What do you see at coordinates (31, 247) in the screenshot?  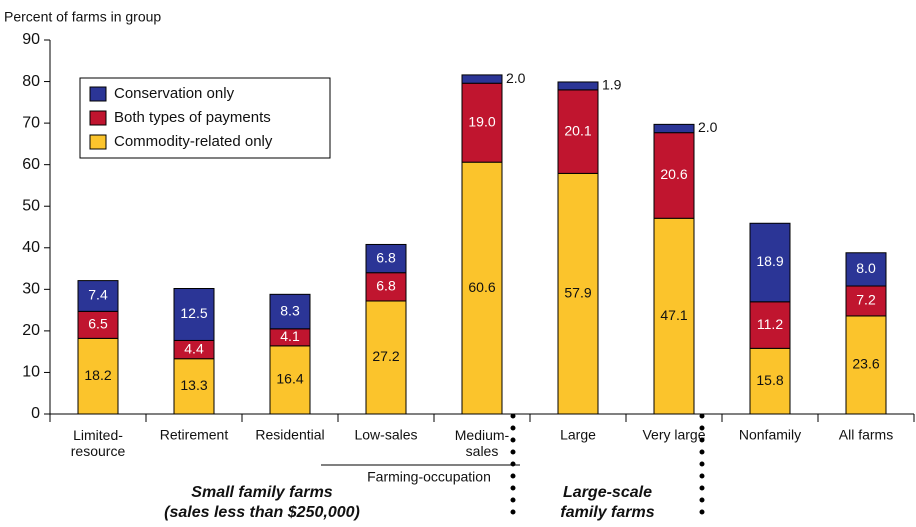 I see `y-tick-label: 40` at bounding box center [31, 247].